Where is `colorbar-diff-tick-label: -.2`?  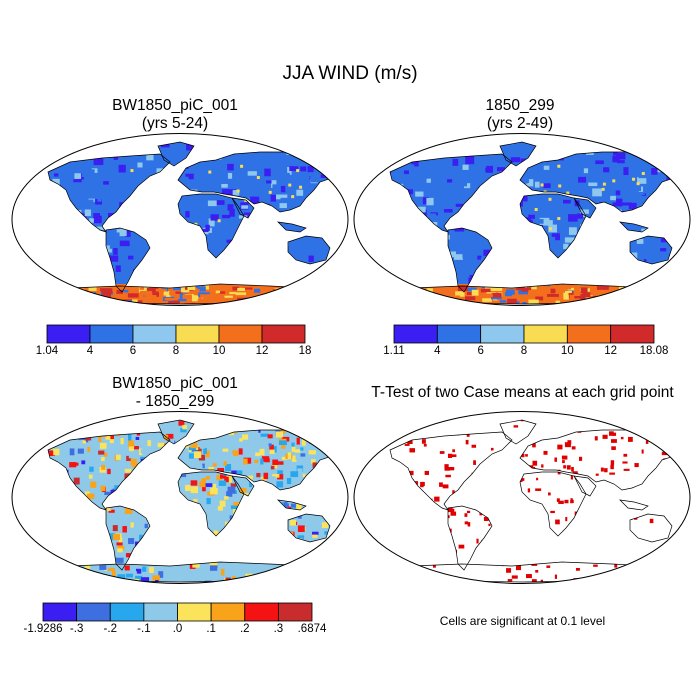 colorbar-diff-tick-label: -.2 is located at coordinates (110, 629).